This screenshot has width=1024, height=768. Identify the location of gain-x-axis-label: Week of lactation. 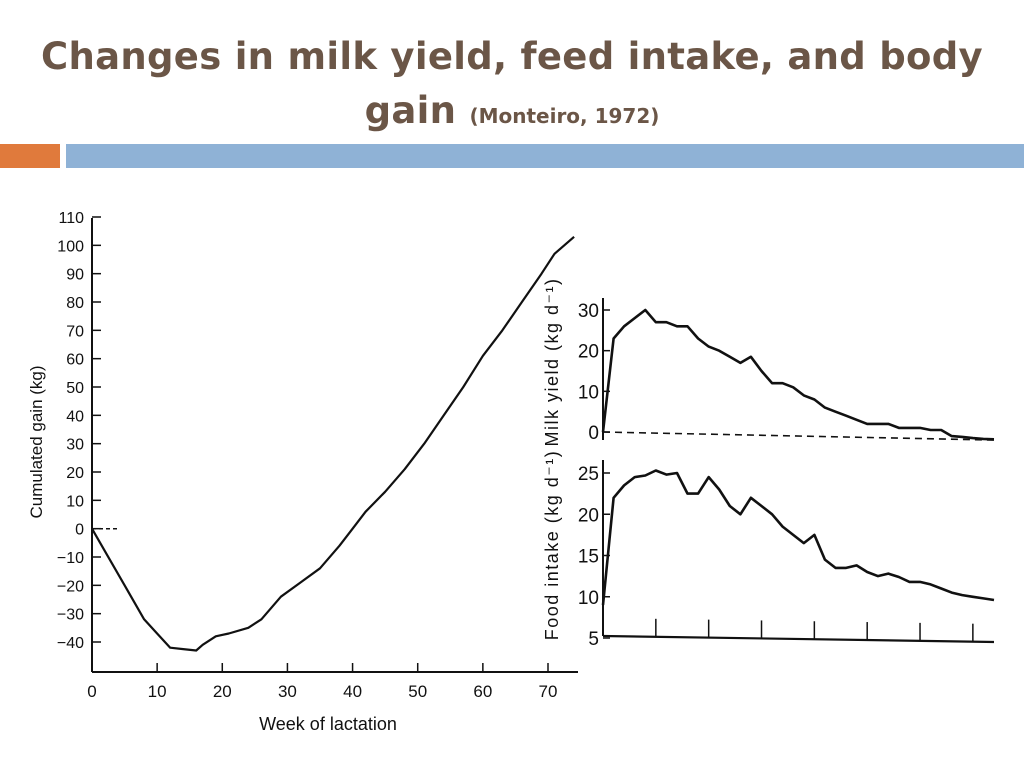
(328, 724).